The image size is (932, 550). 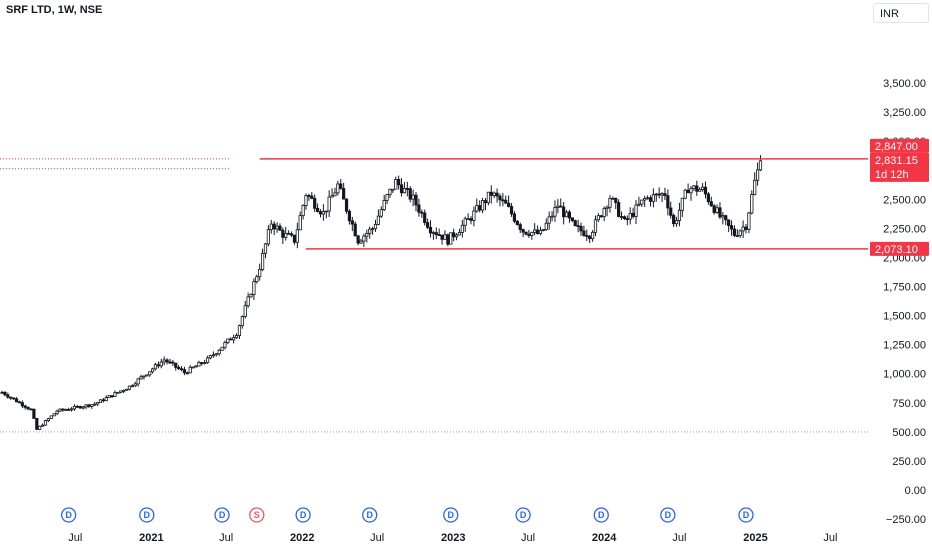 What do you see at coordinates (896, 161) in the screenshot?
I see `last-price-tag-text: 2,831.15` at bounding box center [896, 161].